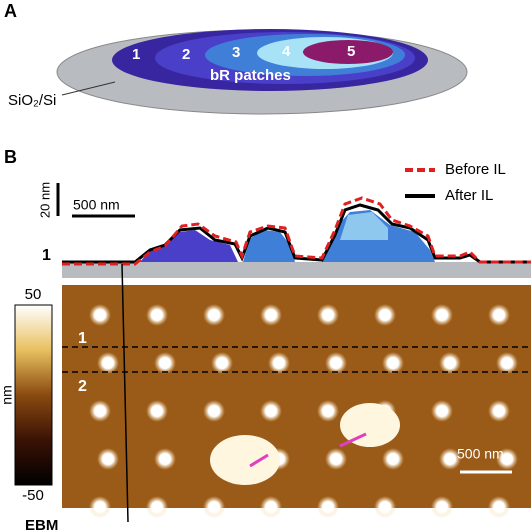 The height and width of the screenshot is (531, 531). What do you see at coordinates (41, 524) in the screenshot?
I see `bottom-label: EBM` at bounding box center [41, 524].